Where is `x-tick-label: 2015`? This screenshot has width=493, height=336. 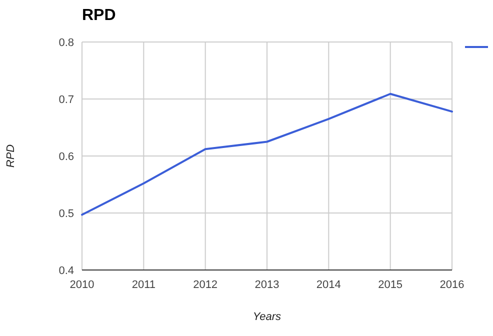
x-tick-label: 2015 is located at coordinates (390, 285).